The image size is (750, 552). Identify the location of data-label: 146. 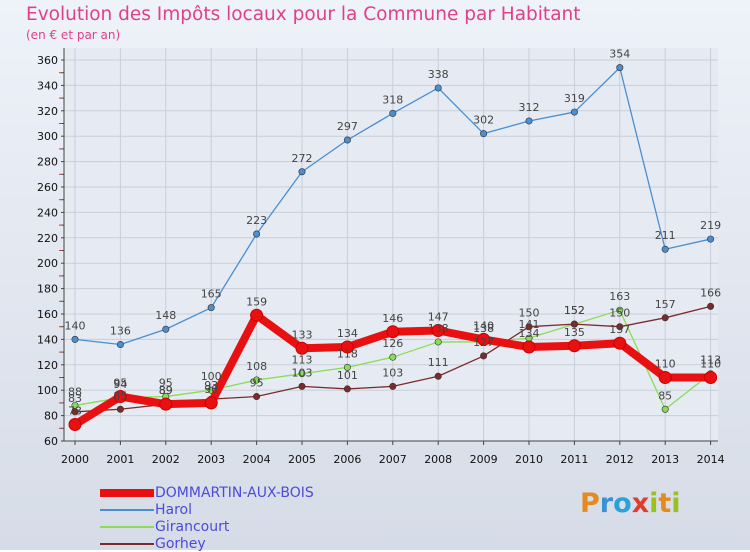
(392, 318).